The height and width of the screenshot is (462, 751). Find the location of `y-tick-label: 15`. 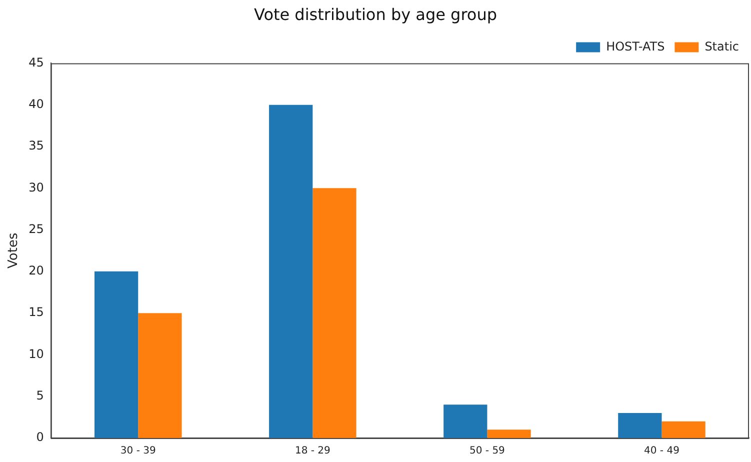

y-tick-label: 15 is located at coordinates (36, 312).